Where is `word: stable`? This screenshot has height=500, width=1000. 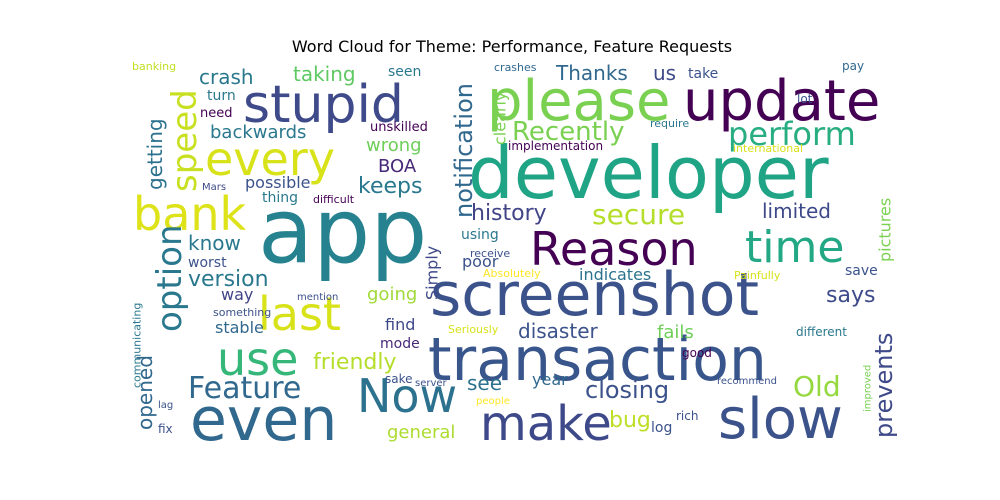 word: stable is located at coordinates (239, 327).